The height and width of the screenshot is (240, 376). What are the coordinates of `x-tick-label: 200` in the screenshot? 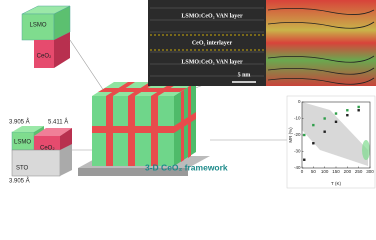 It's located at (348, 171).